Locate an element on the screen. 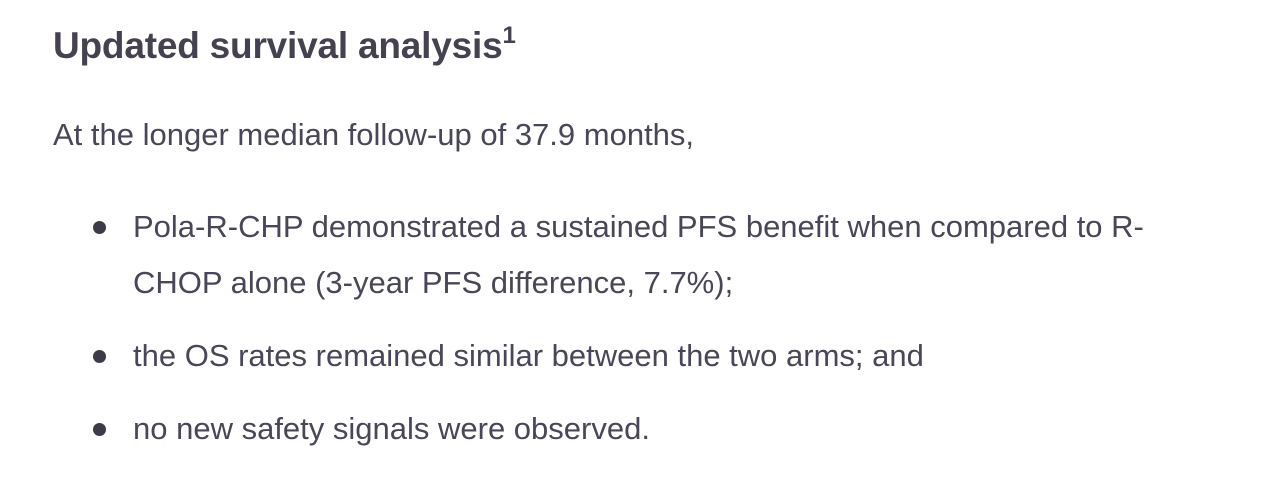  list-item-text: no new safety signals were observed. is located at coordinates (391, 428).